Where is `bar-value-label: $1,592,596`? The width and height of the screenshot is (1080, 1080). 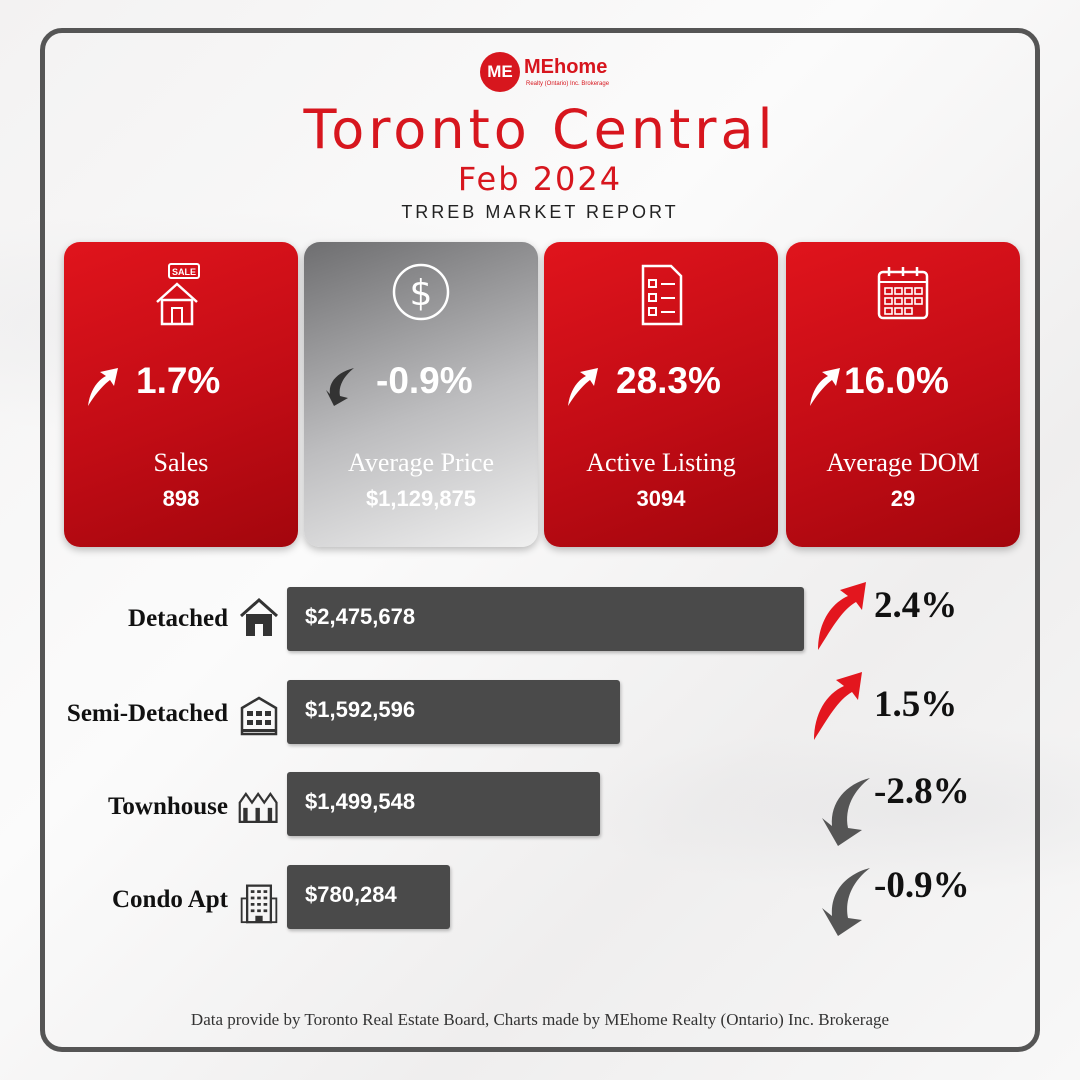 bar-value-label: $1,592,596 is located at coordinates (360, 709).